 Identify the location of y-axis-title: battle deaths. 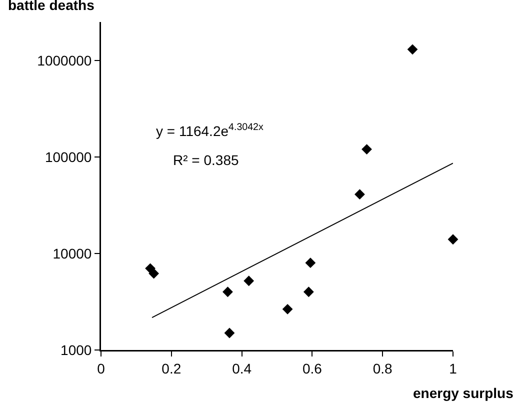
(51, 6).